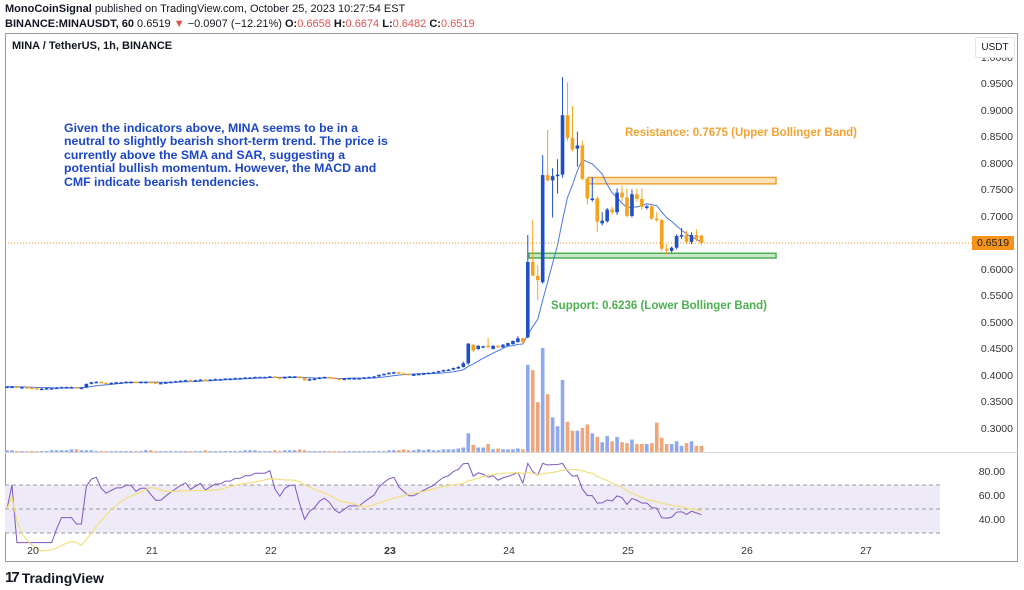 The image size is (1024, 590). I want to click on open-label: O:, so click(291, 24).